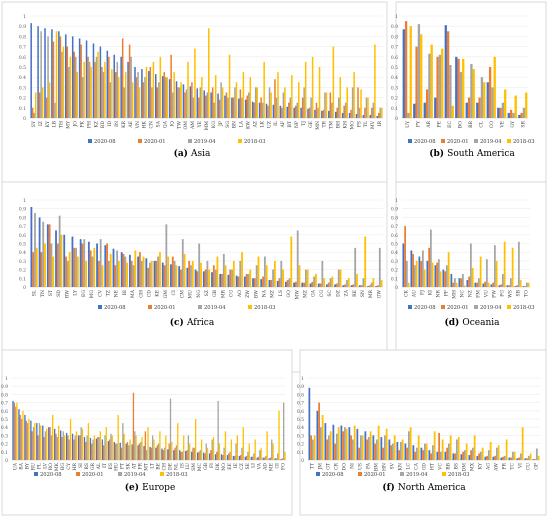 This screenshot has height=522, width=550. Describe the element at coordinates (265, 308) in the screenshot. I see `legend-label: 2018-03` at that location.